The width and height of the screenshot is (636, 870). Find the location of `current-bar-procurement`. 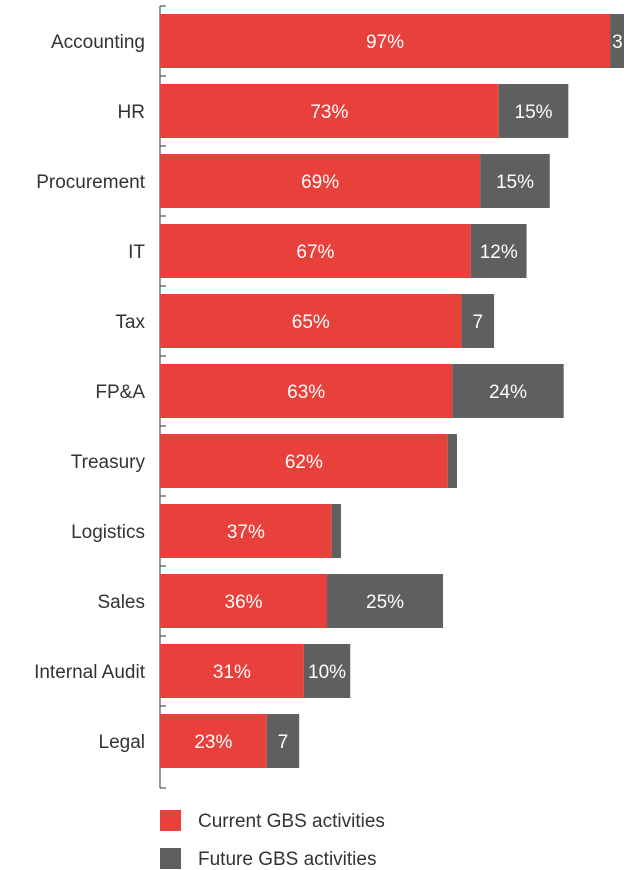

current-bar-procurement is located at coordinates (320, 181).